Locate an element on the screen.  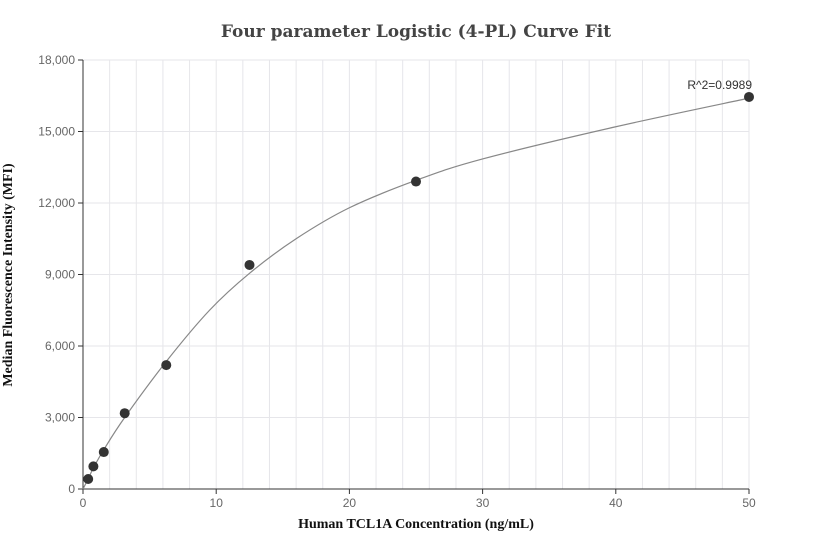
y-tick-label: 12,000 is located at coordinates (56, 203).